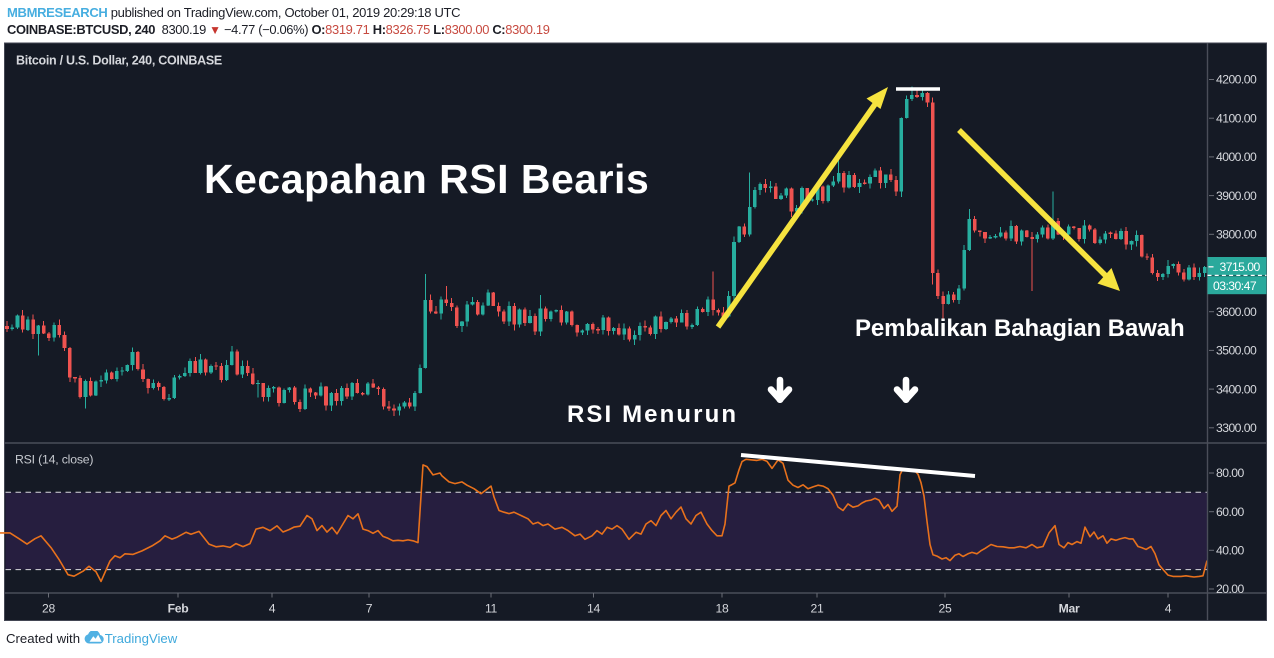  Describe the element at coordinates (1230, 512) in the screenshot. I see `svg-text: 60.00` at that location.